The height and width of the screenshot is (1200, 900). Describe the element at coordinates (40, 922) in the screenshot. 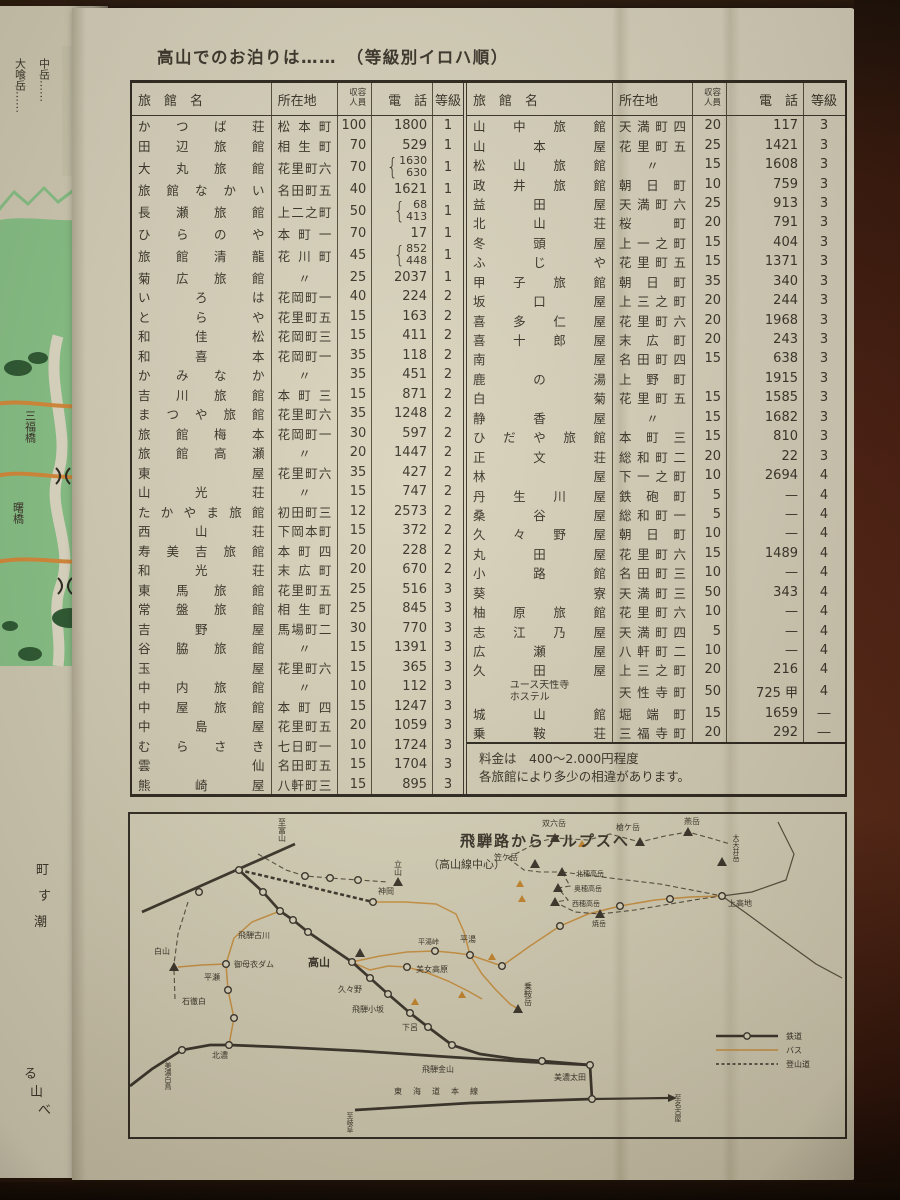

I see `text-fragment-3: 潮` at that location.